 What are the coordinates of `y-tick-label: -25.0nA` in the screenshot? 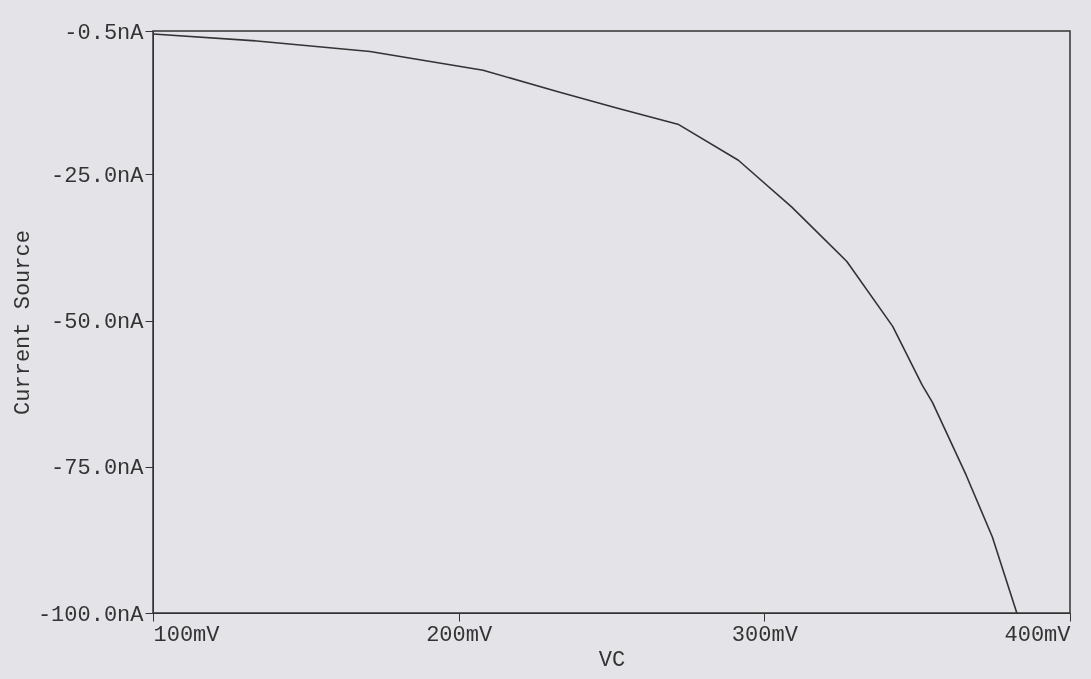 It's located at (98, 176).